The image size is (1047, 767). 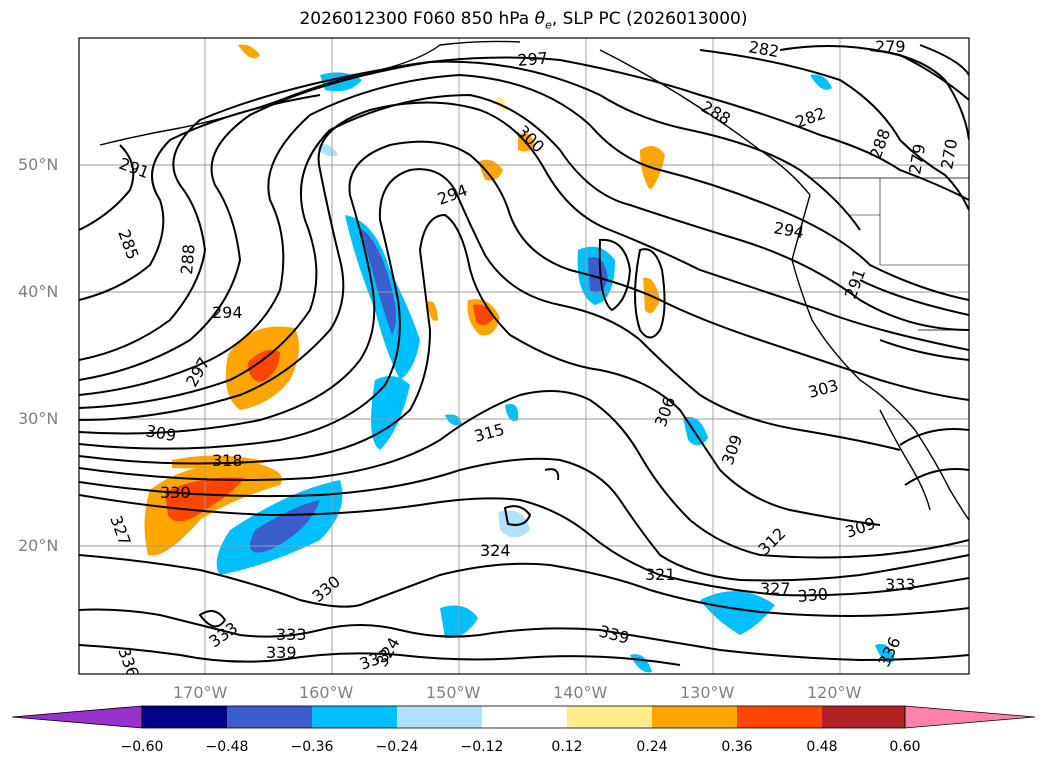 What do you see at coordinates (580, 692) in the screenshot?
I see `lon-label: 140°W` at bounding box center [580, 692].